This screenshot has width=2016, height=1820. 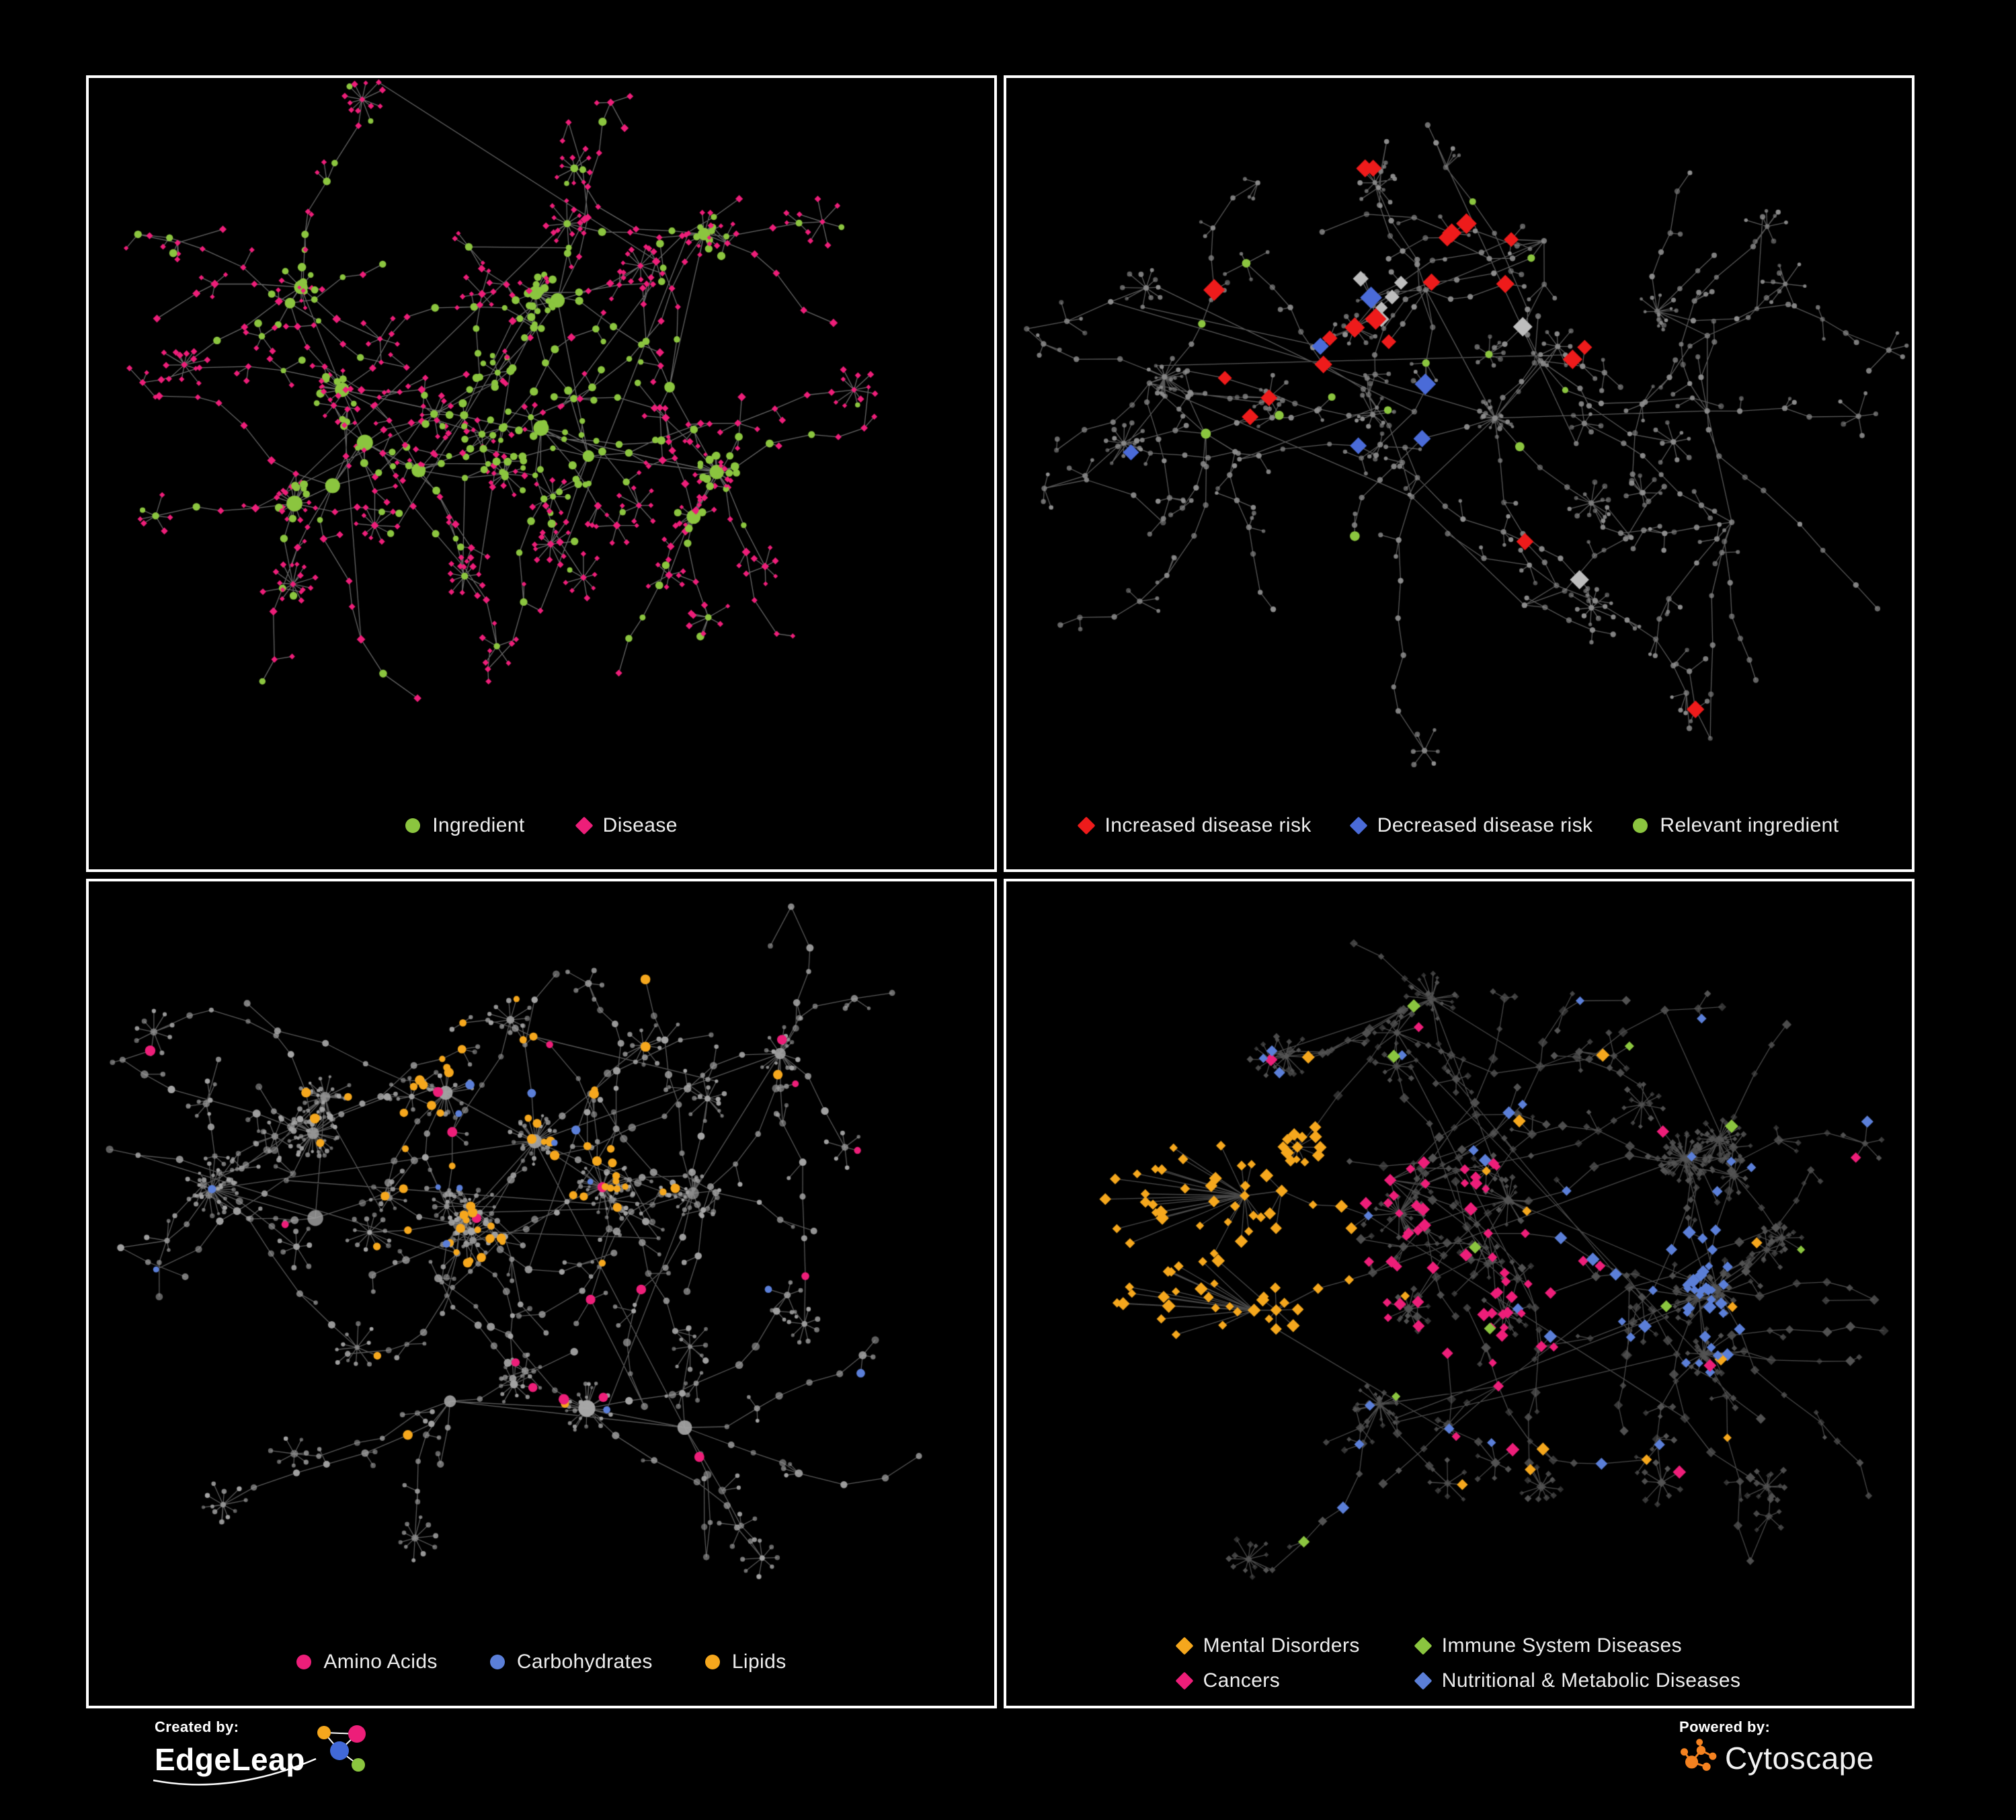 I want to click on legend-label-amino-acids: Amino Acids, so click(x=380, y=1662).